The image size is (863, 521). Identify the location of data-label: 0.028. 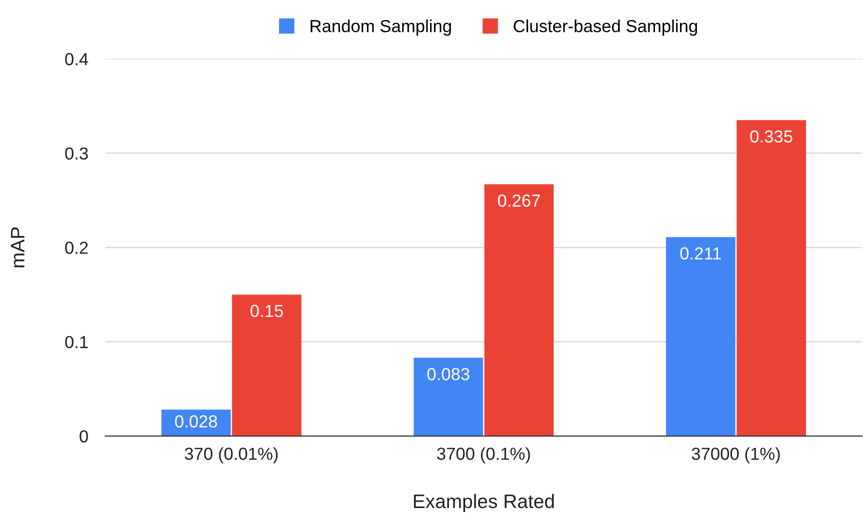
(196, 421).